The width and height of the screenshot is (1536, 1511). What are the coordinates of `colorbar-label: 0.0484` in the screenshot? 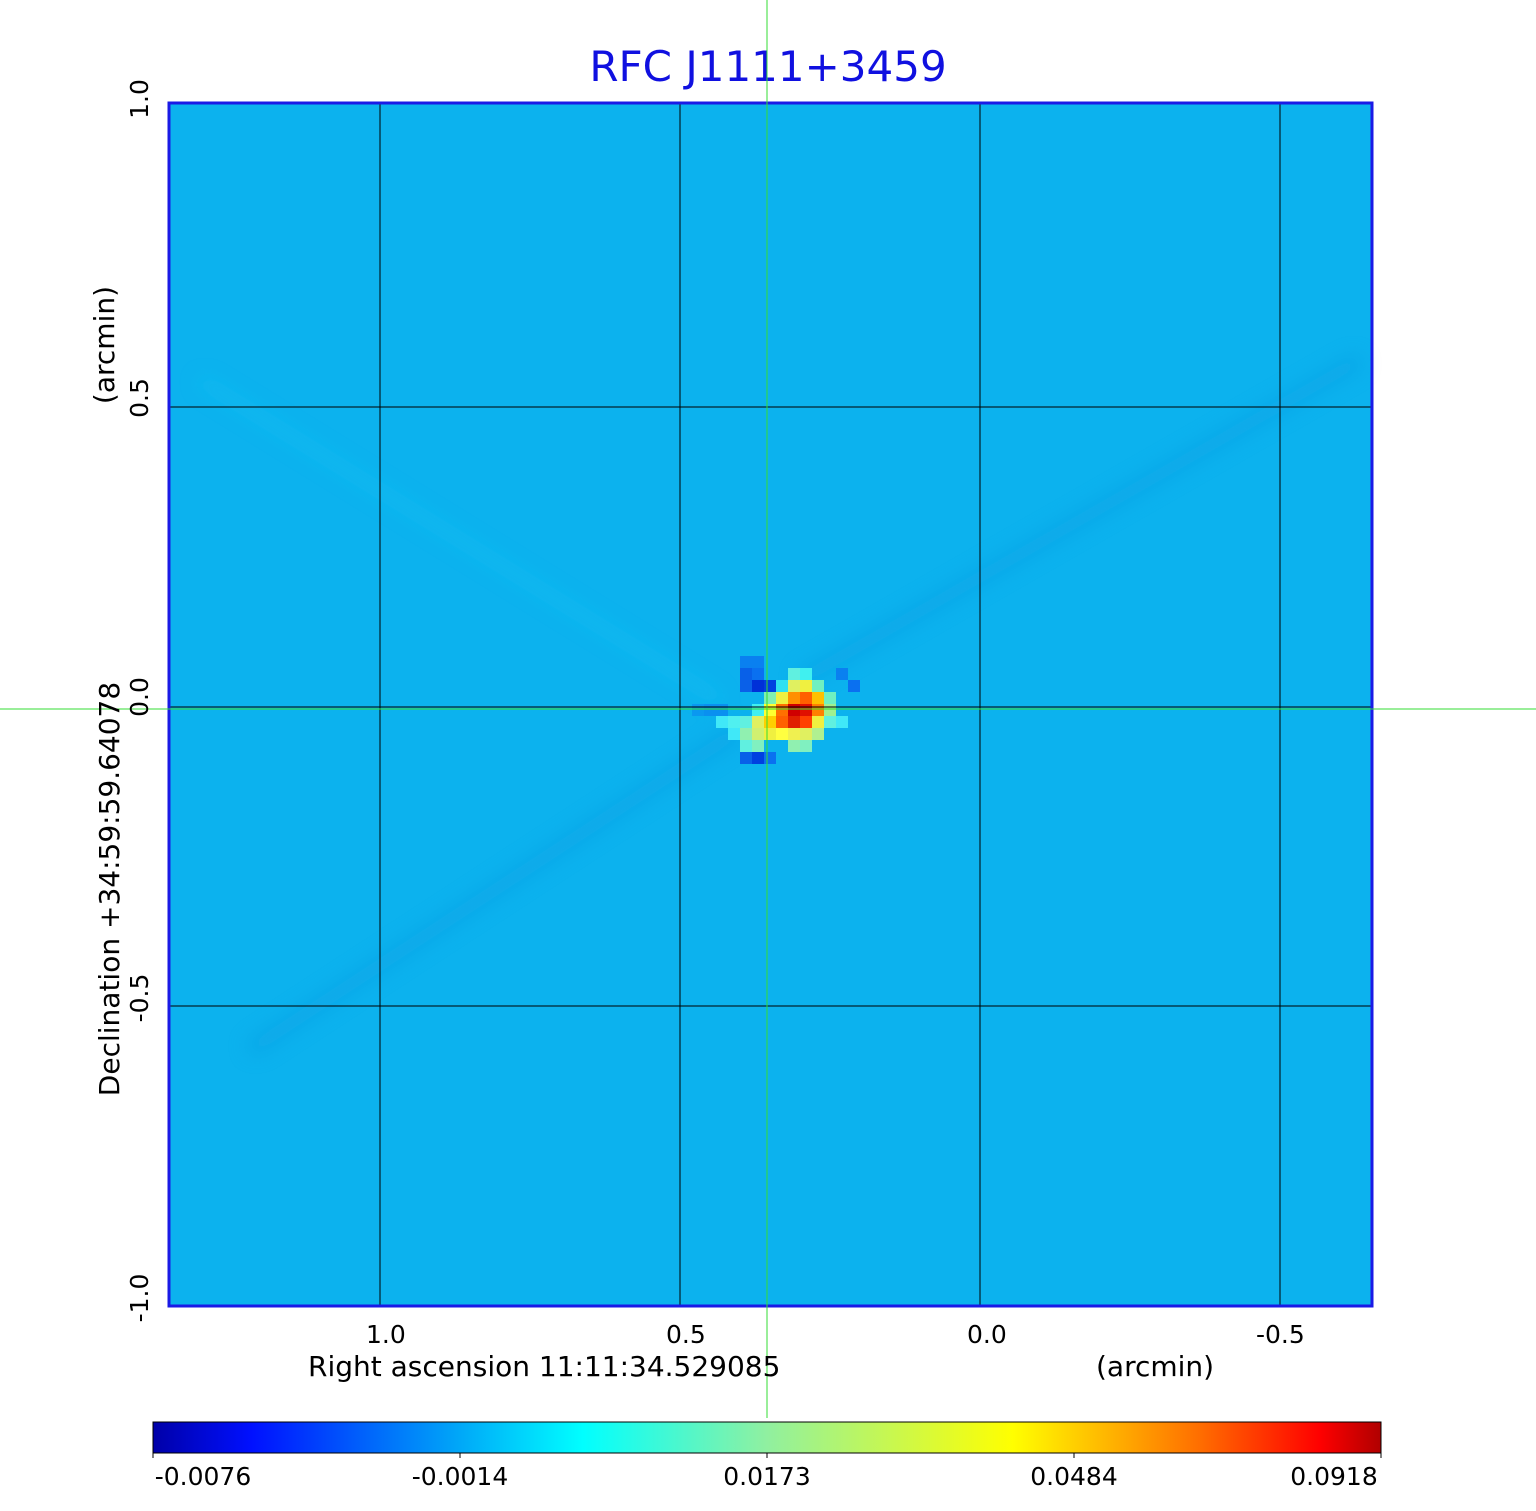 It's located at (1074, 1476).